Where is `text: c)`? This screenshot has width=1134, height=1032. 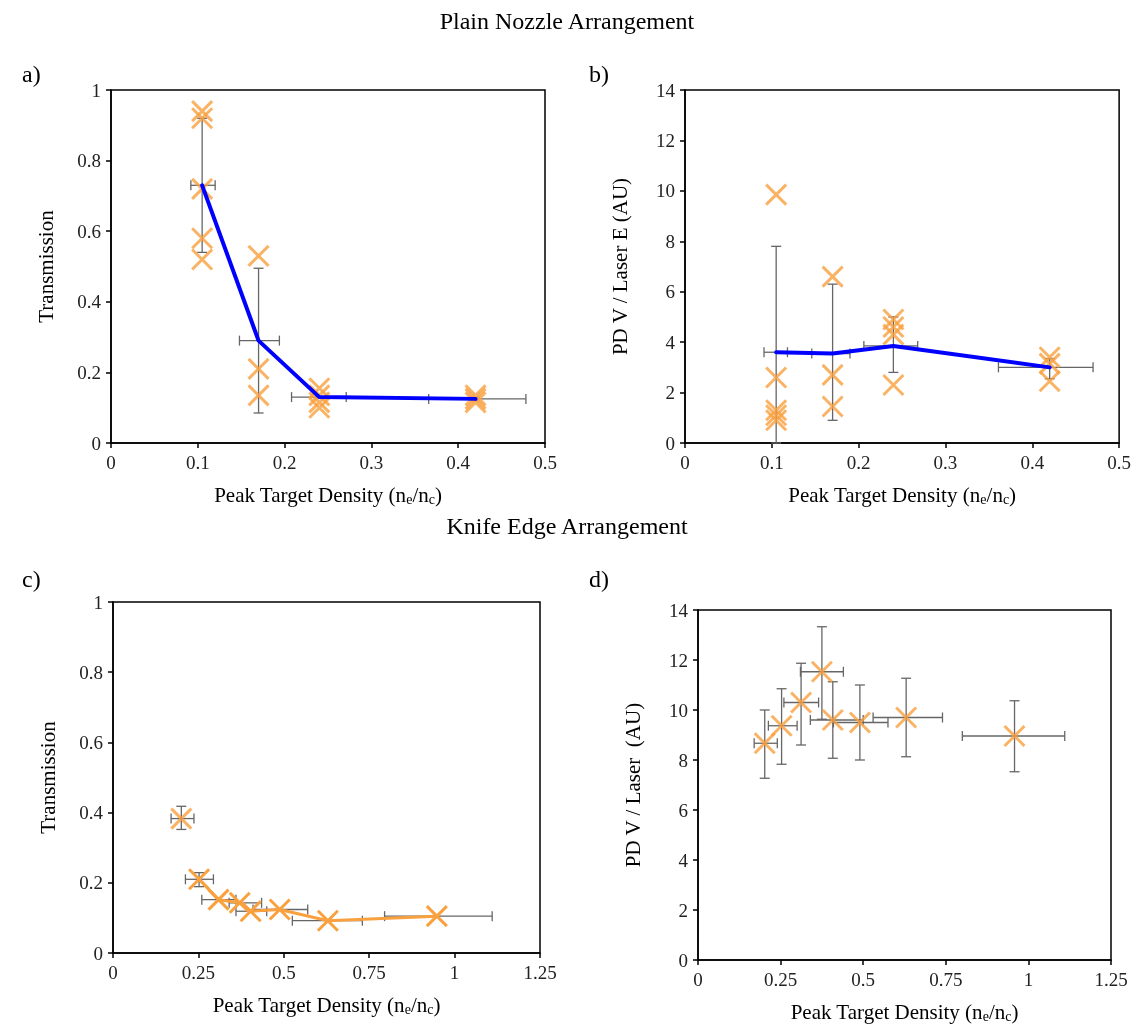
text: c) is located at coordinates (31, 579).